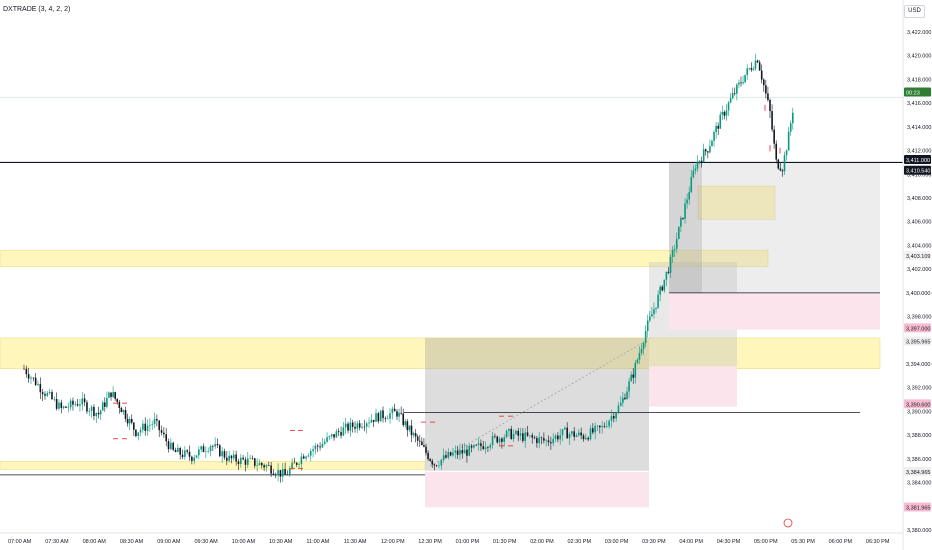  What do you see at coordinates (919, 246) in the screenshot?
I see `y-tick-label: 3,404.000` at bounding box center [919, 246].